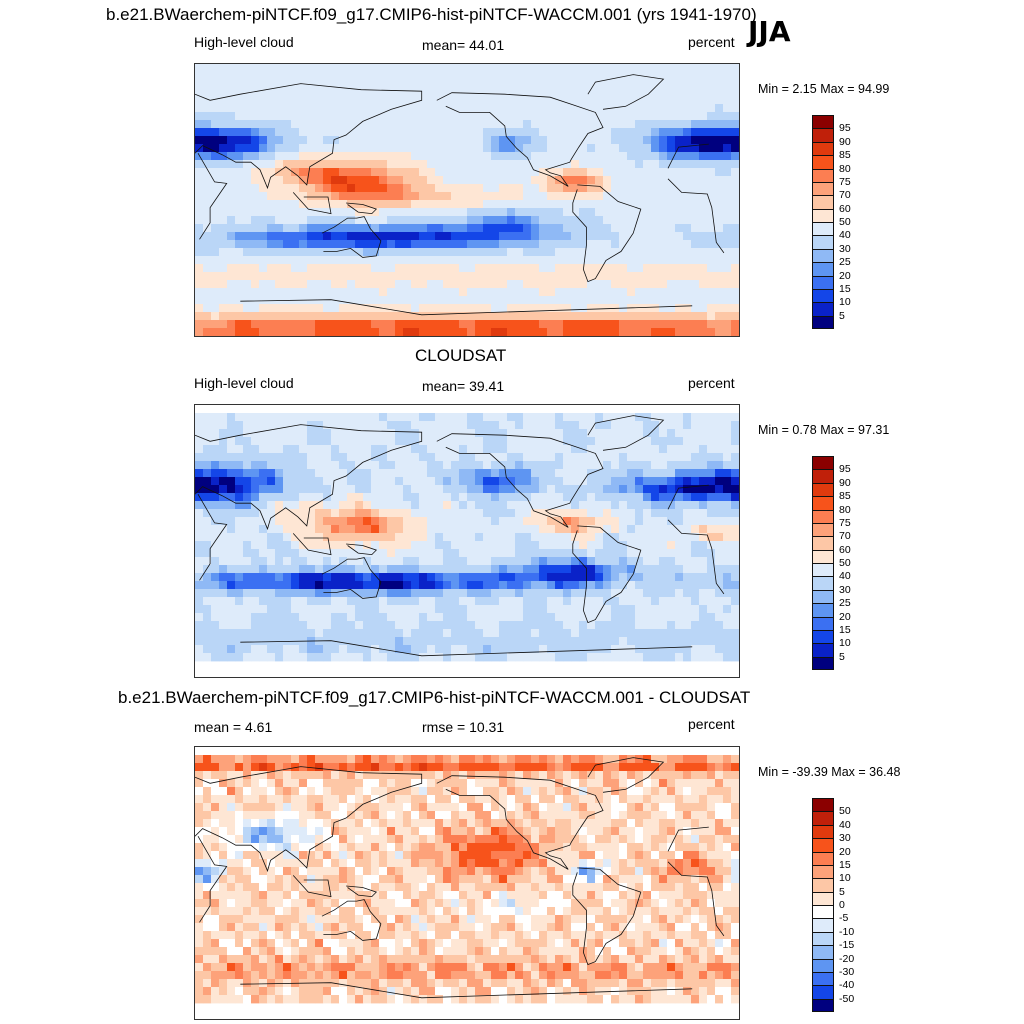  What do you see at coordinates (351, 578) in the screenshot?
I see `coastline` at bounding box center [351, 578].